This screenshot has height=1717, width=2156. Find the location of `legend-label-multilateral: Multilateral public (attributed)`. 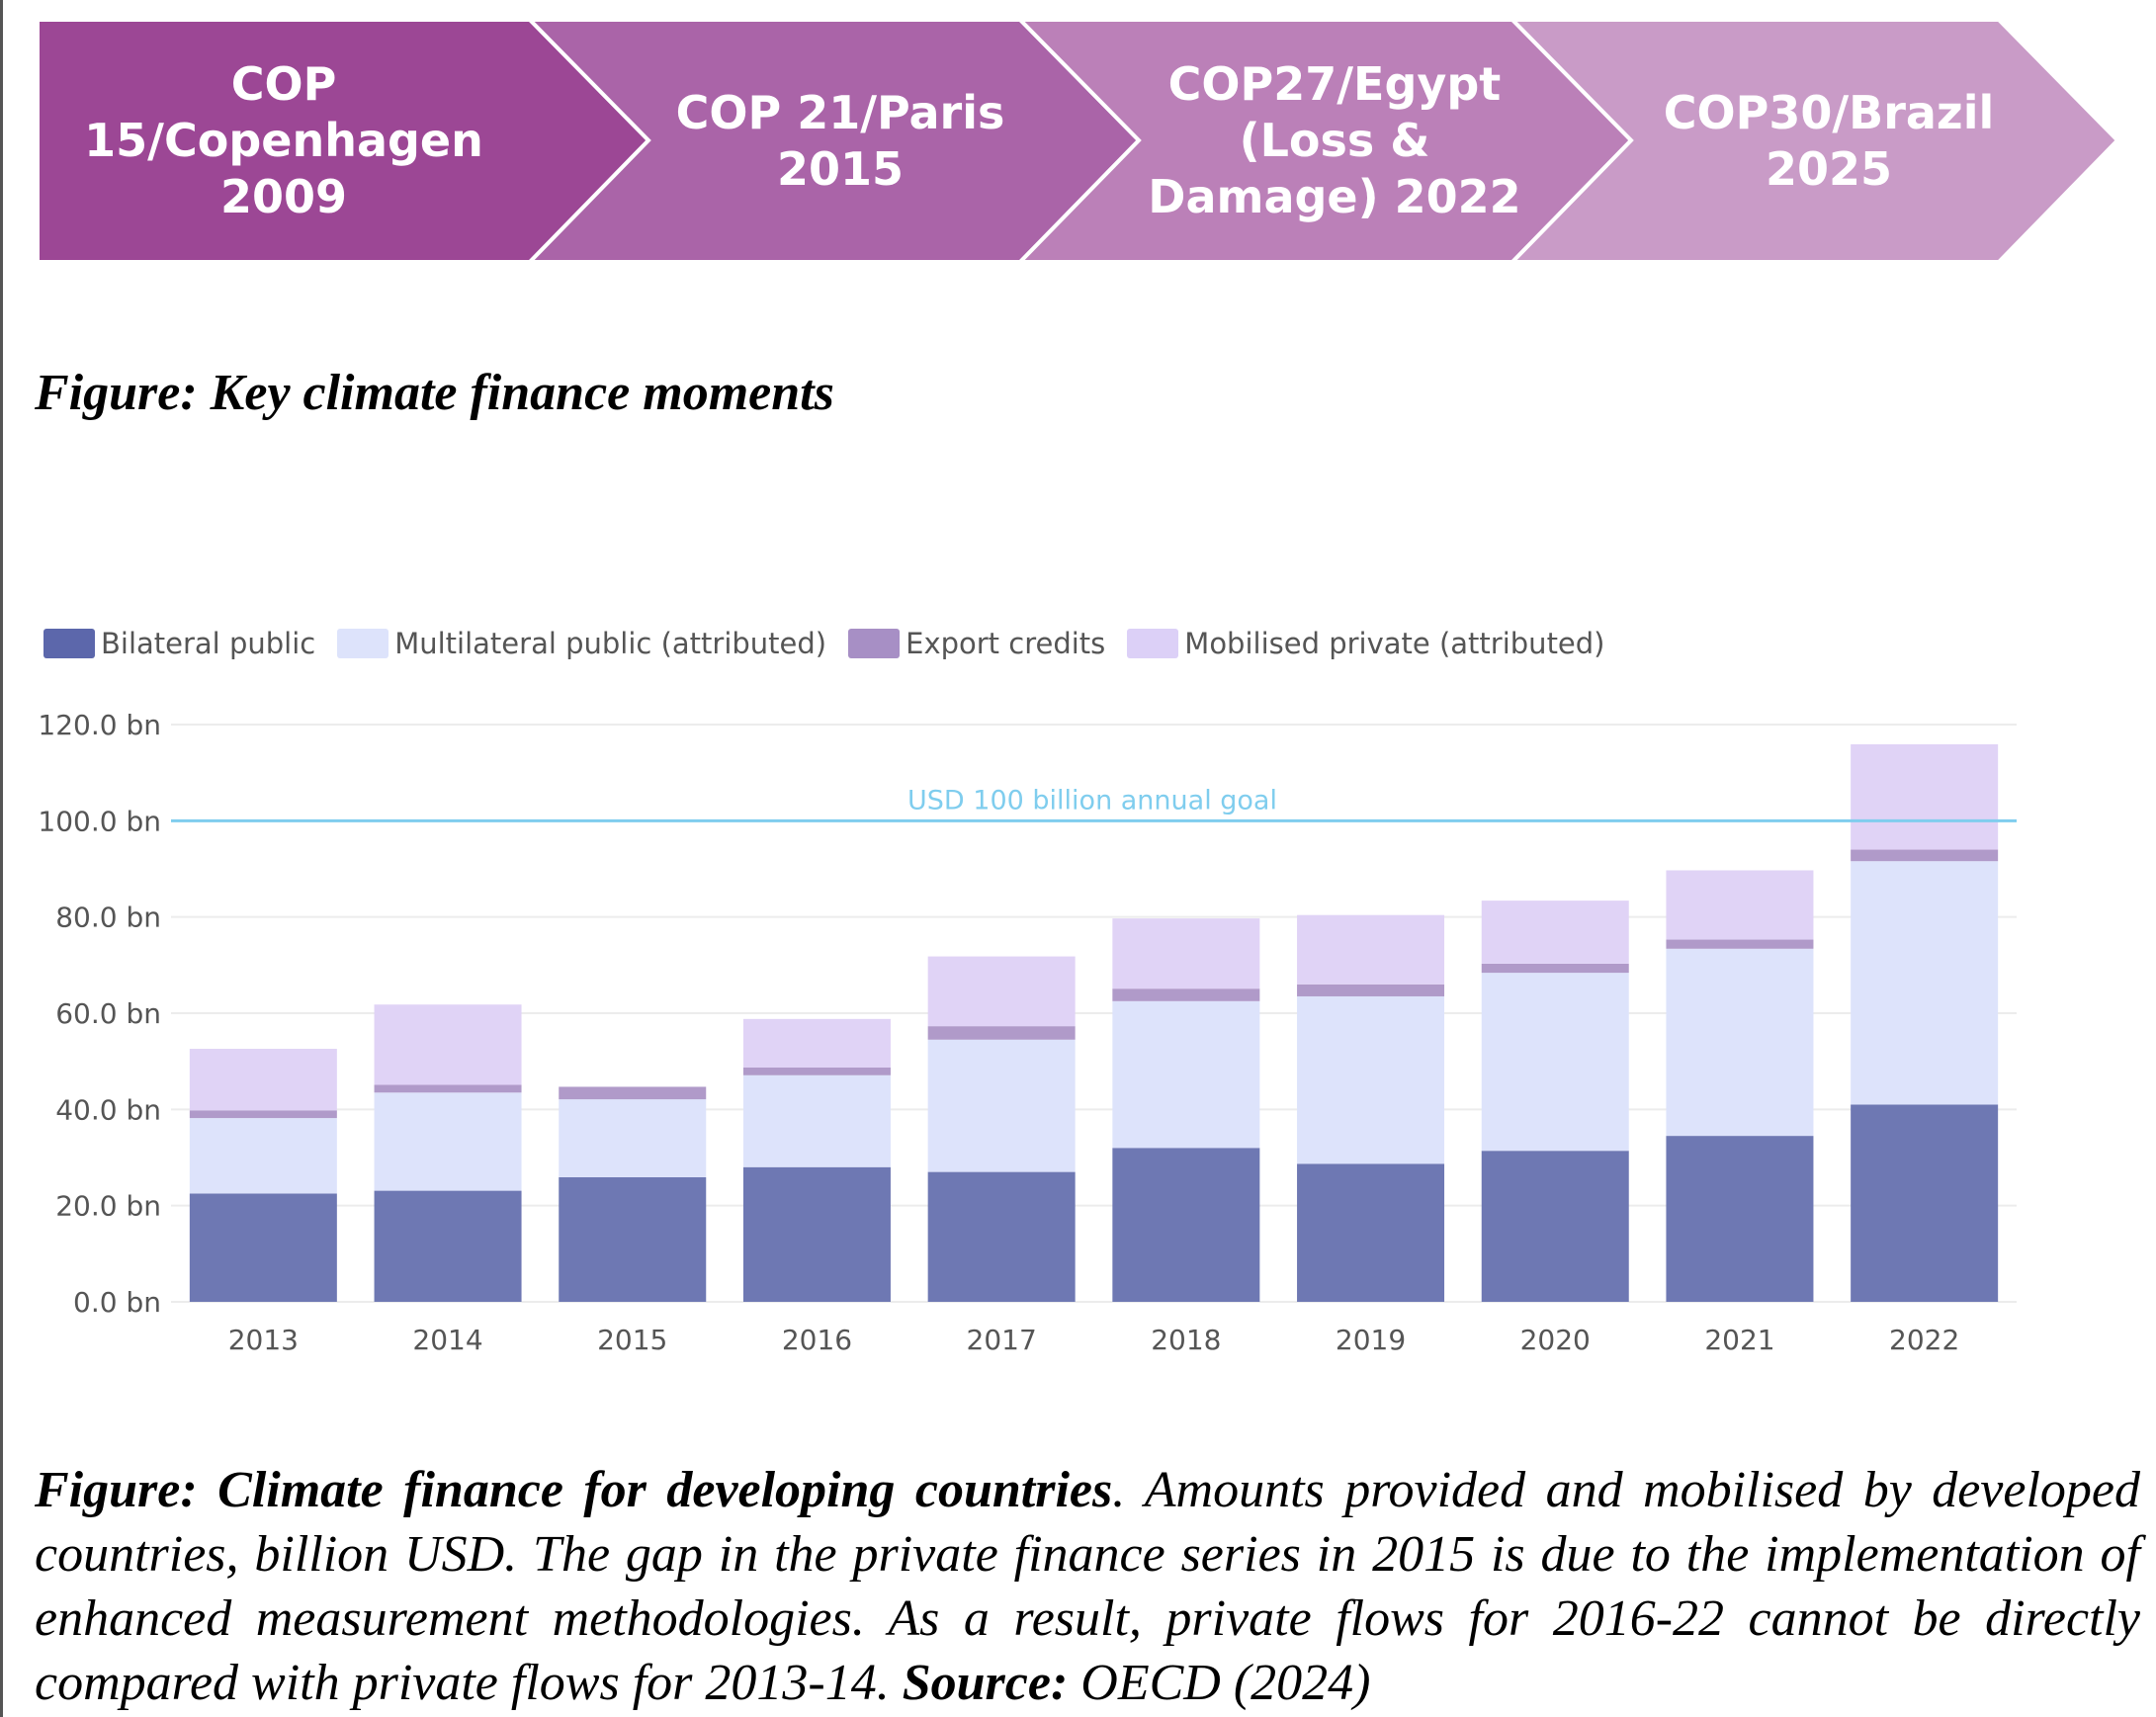

legend-label-multilateral: Multilateral public (attributed) is located at coordinates (610, 643).